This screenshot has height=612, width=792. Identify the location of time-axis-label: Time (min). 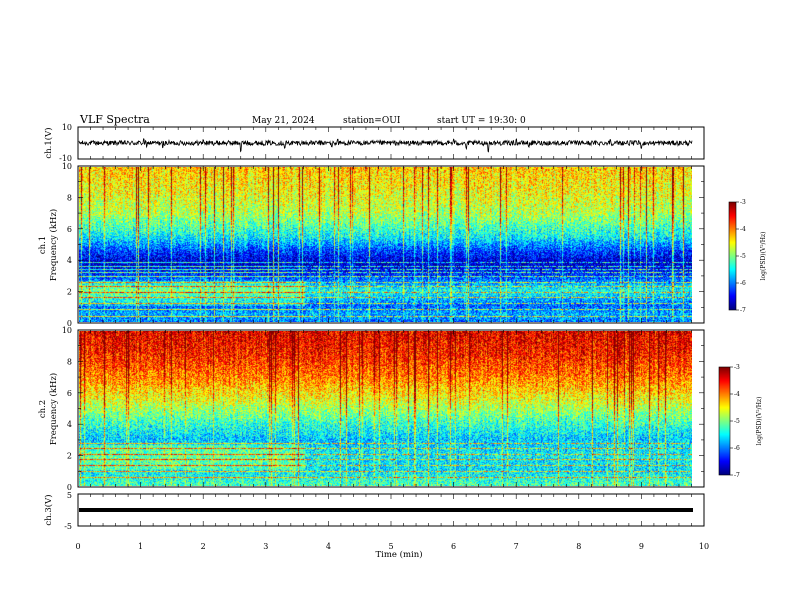
(398, 554).